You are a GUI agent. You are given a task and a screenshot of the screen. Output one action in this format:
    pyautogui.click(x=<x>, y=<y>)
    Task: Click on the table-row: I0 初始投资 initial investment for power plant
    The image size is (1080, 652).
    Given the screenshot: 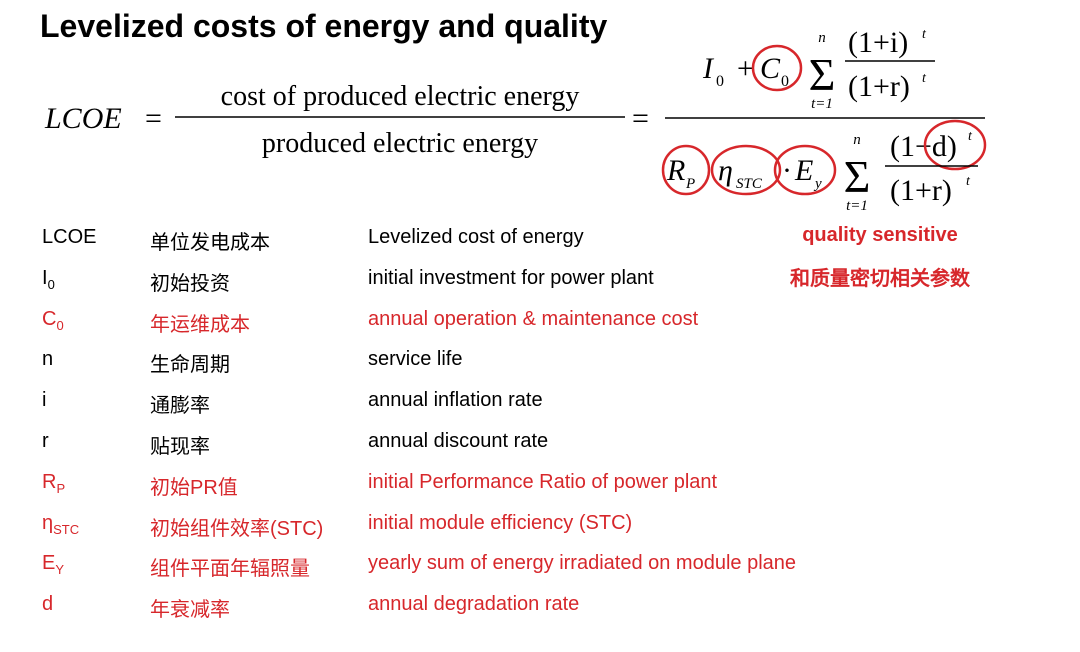 What is the action you would take?
    pyautogui.click(x=390, y=285)
    